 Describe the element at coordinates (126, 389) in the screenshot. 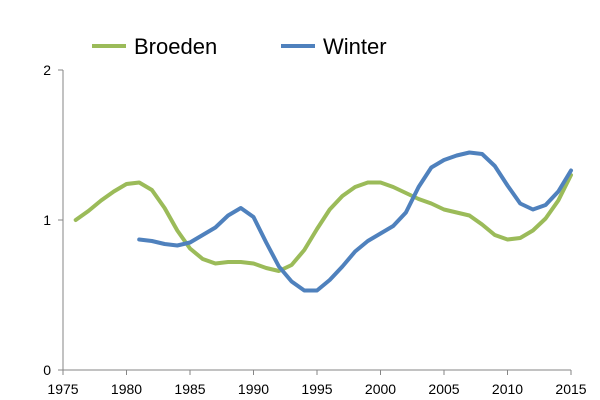

I see `x-tick-label: 1980` at that location.